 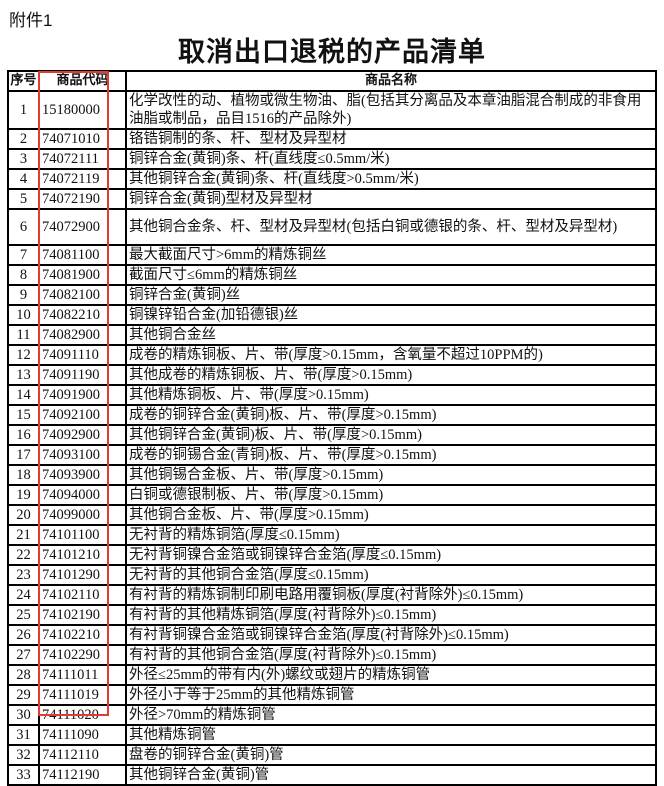 I want to click on table-row: 15 74092100 成卷的铜锌合金(黄铜)板、片、带(厚度>0.15mm), so click(x=332, y=415).